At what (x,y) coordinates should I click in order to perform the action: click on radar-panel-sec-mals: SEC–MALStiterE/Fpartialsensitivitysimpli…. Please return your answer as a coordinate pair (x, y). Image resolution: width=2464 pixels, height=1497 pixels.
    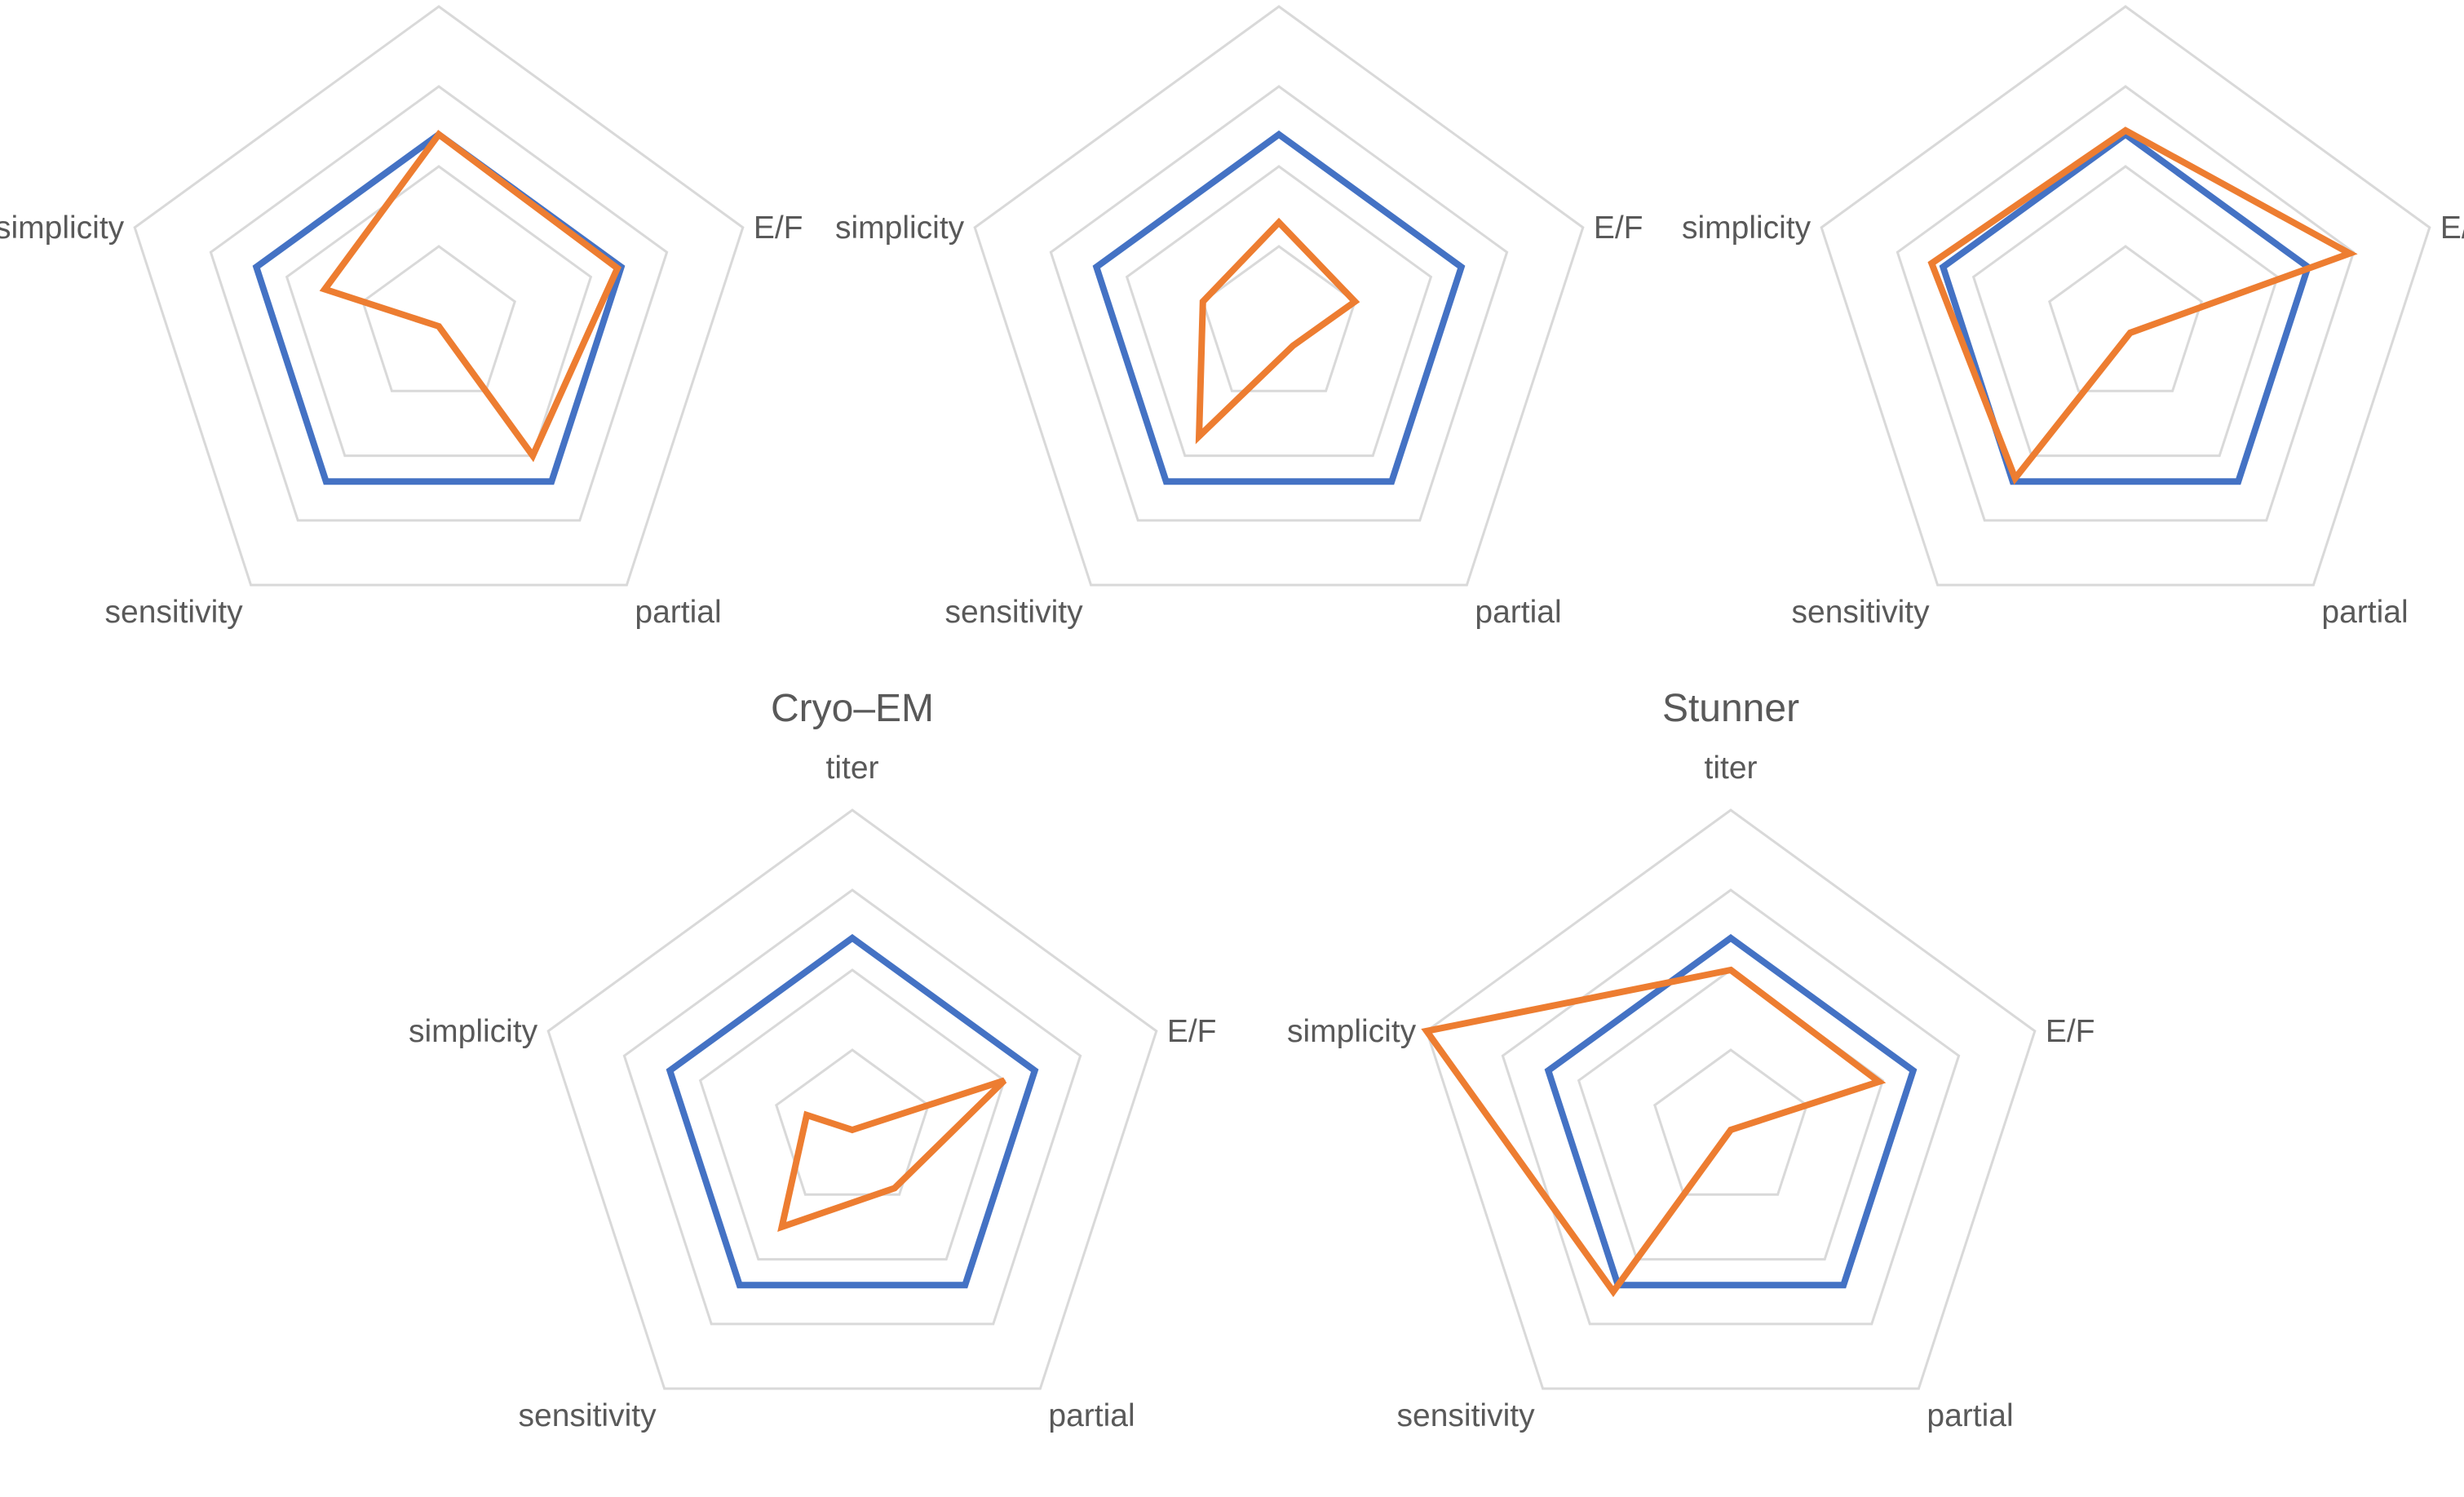
    Looking at the image, I should click on (2073, 317).